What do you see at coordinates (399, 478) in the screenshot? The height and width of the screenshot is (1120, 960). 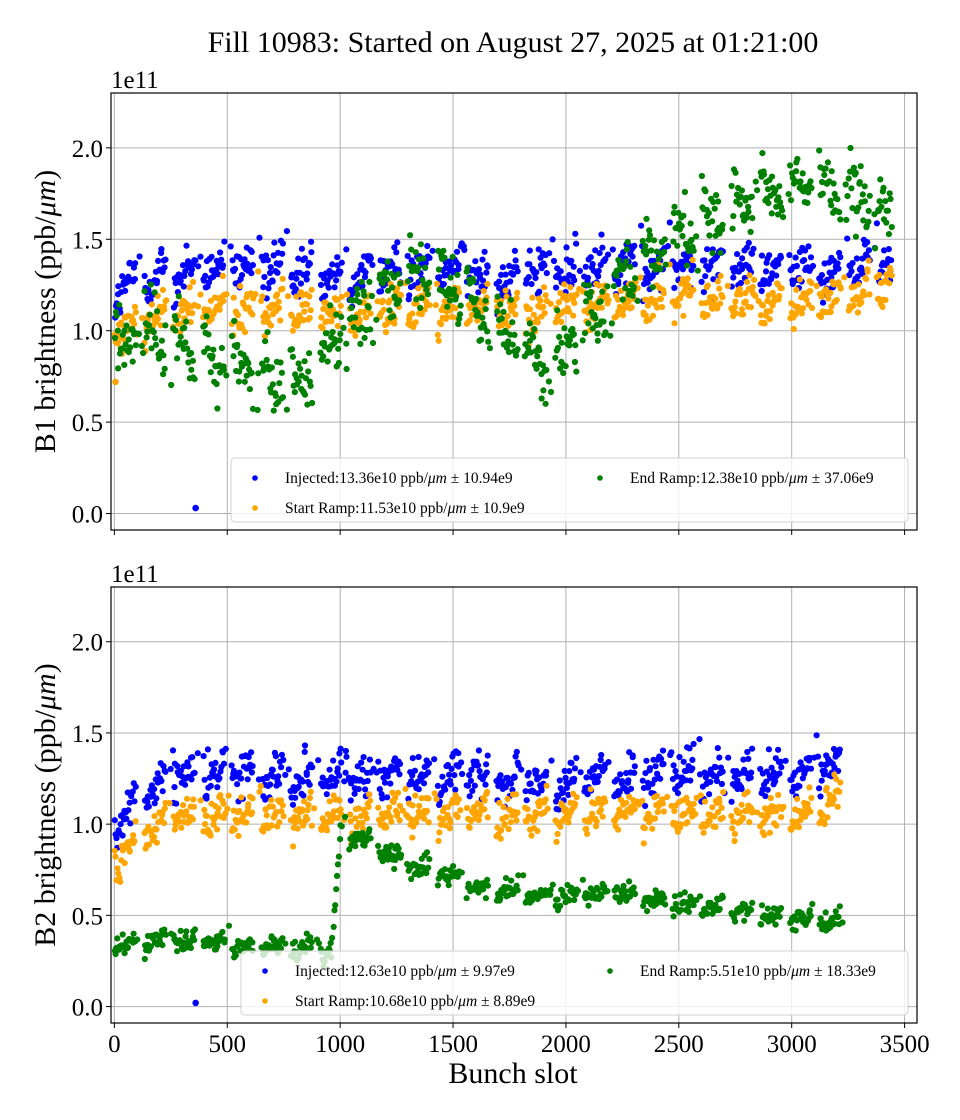 I see `legend-label: Injected:13.36e10 ppb/μm ± 10.94e9` at bounding box center [399, 478].